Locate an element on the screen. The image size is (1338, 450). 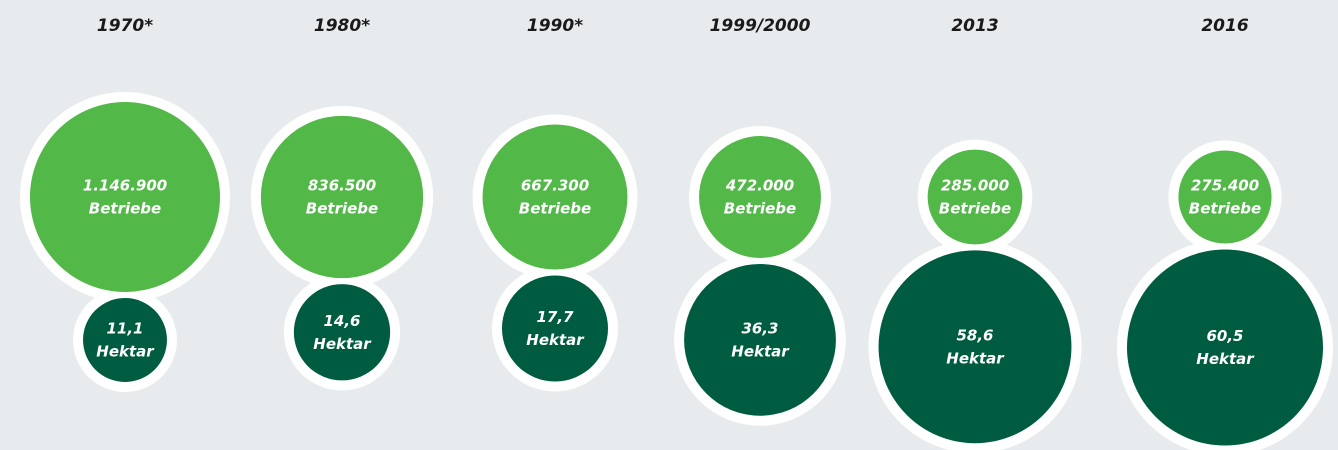
value-label: 472.000 is located at coordinates (759, 186).